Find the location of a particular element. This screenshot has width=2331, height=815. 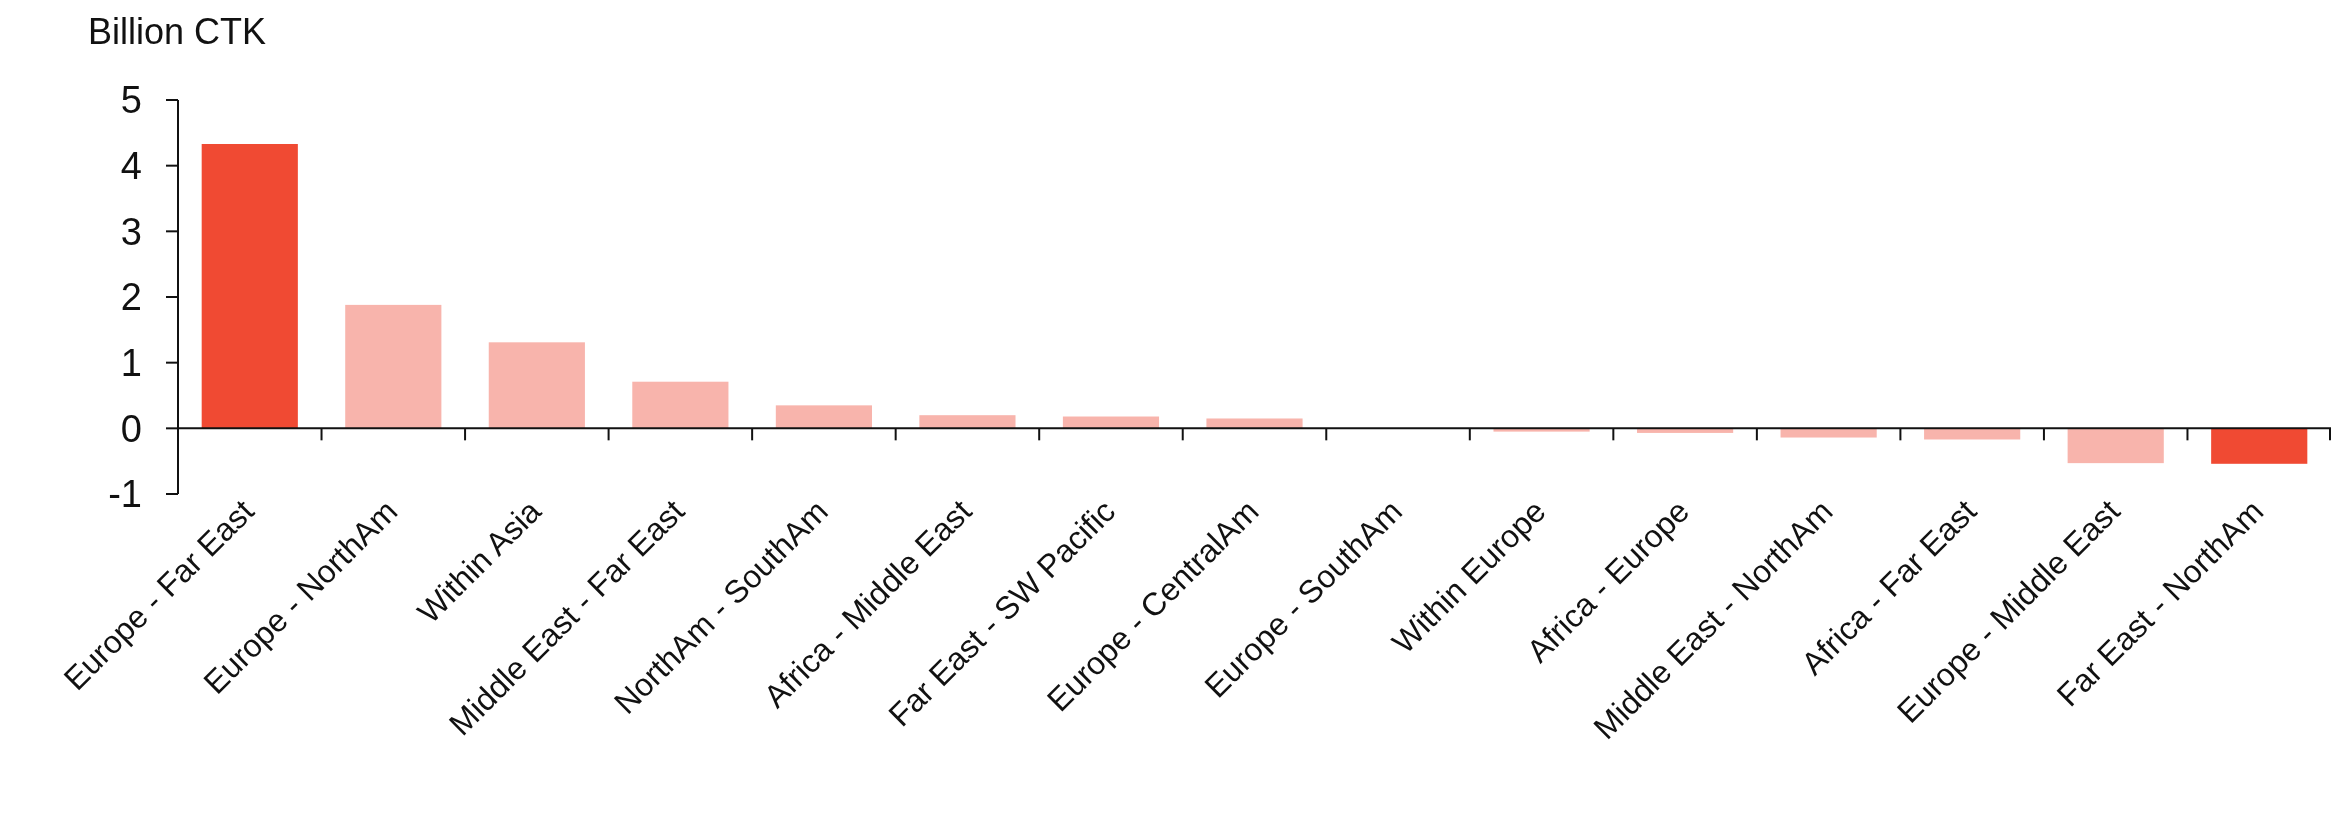

y-tick-label: 5 is located at coordinates (131, 100).